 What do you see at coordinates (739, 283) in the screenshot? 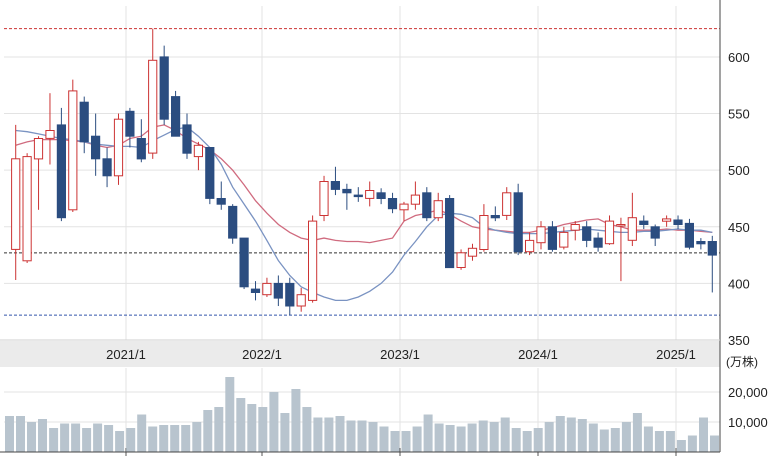
I see `y-tick-label: 400` at bounding box center [739, 283].